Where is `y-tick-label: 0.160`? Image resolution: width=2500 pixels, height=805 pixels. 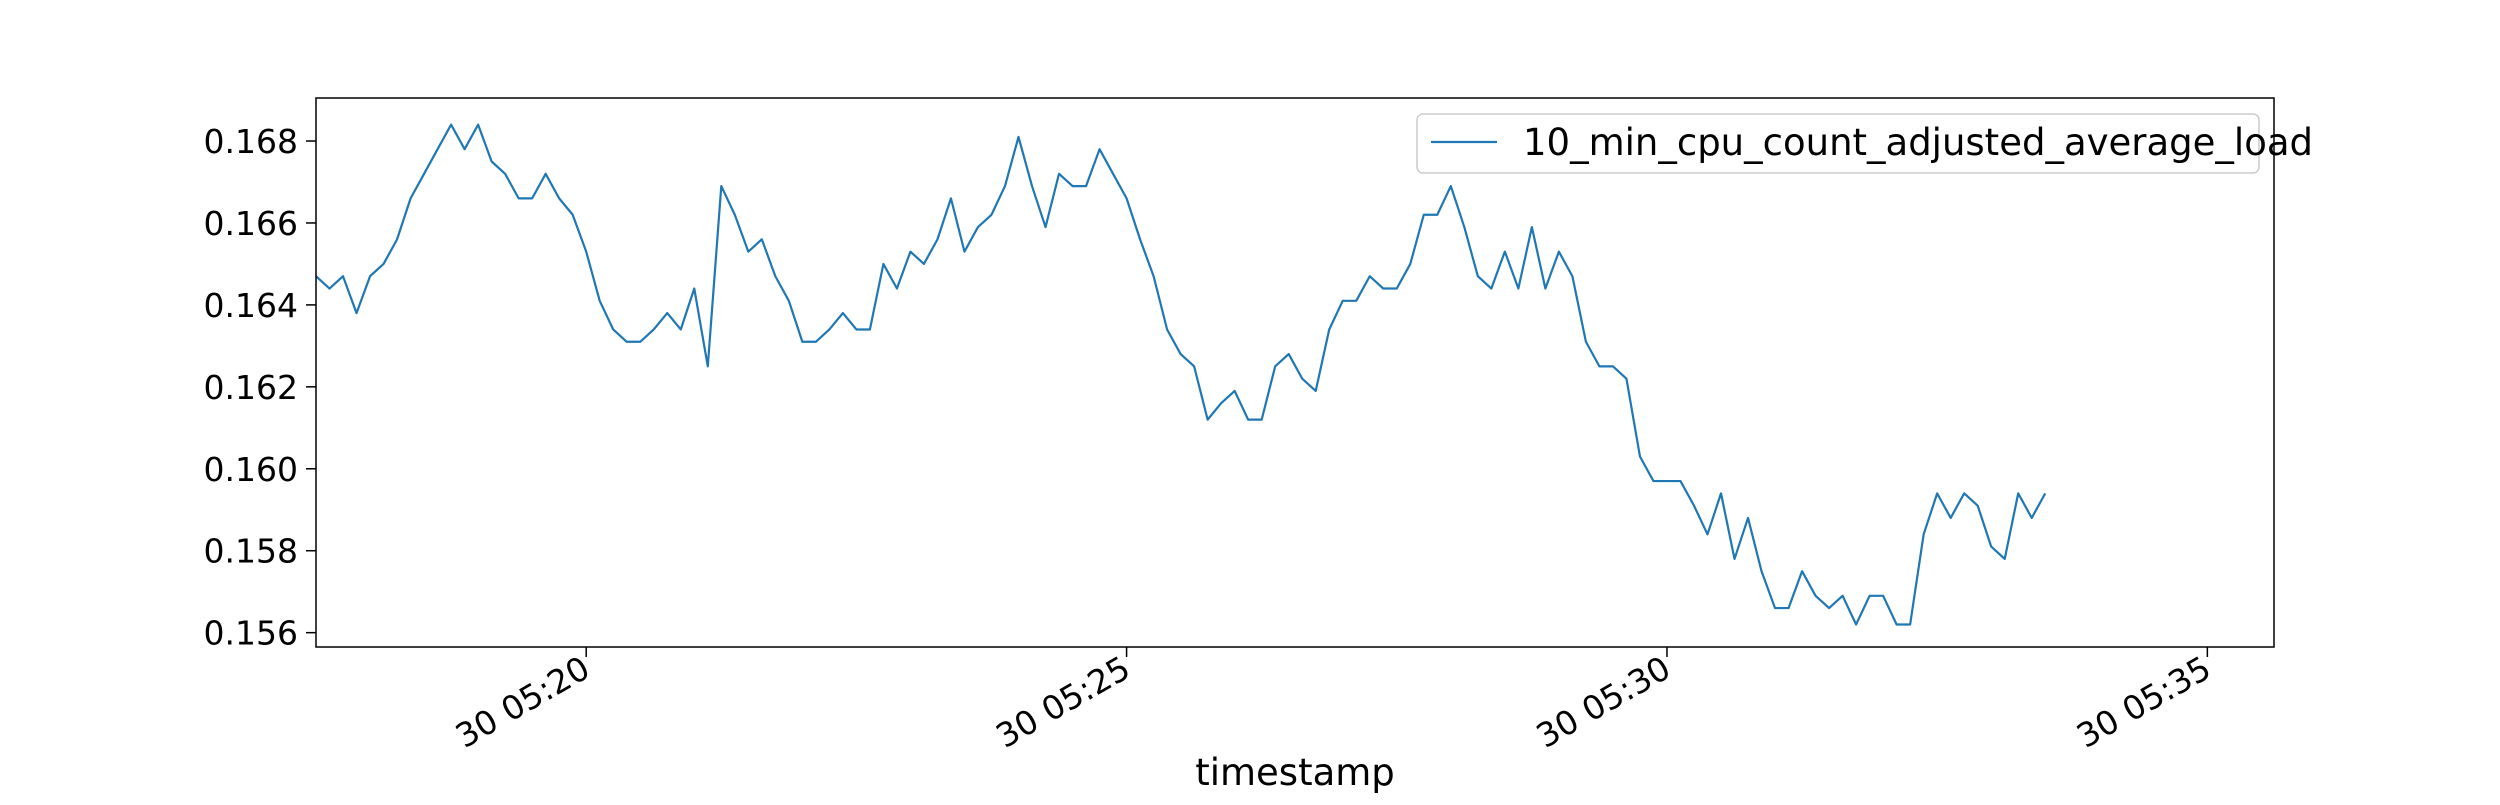
y-tick-label: 0.160 is located at coordinates (251, 469).